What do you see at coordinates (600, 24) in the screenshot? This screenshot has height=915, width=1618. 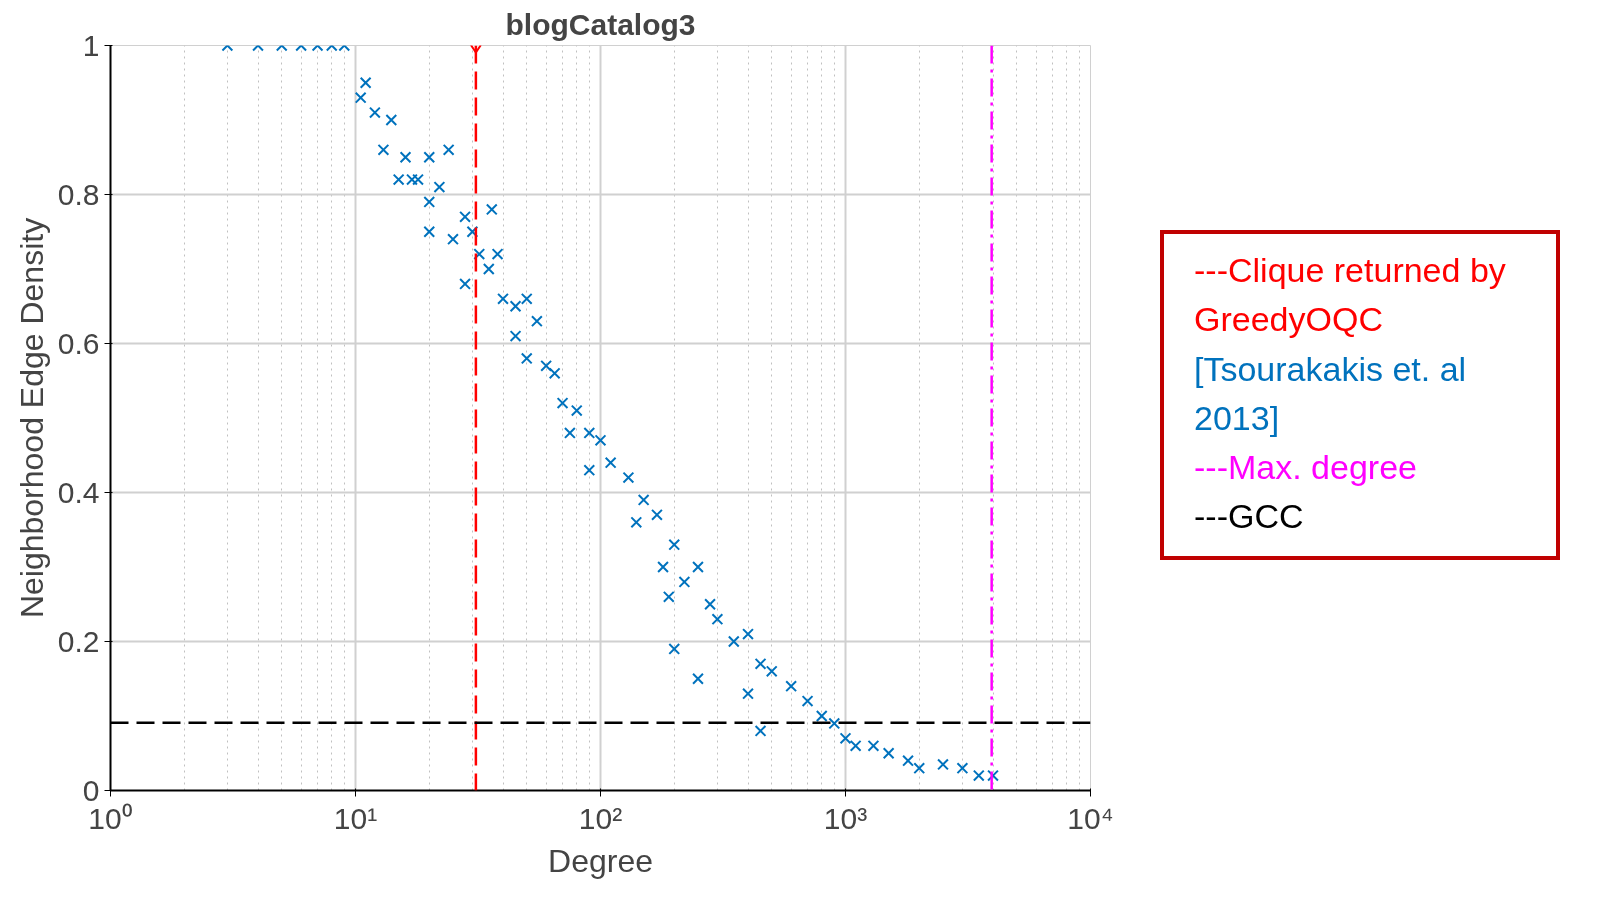 I see `chart-title: blogCatalog3` at bounding box center [600, 24].